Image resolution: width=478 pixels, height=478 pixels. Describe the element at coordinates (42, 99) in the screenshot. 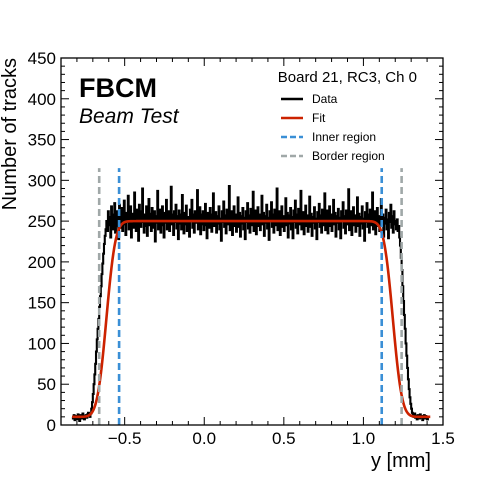

I see `y-tick-label: 400` at that location.